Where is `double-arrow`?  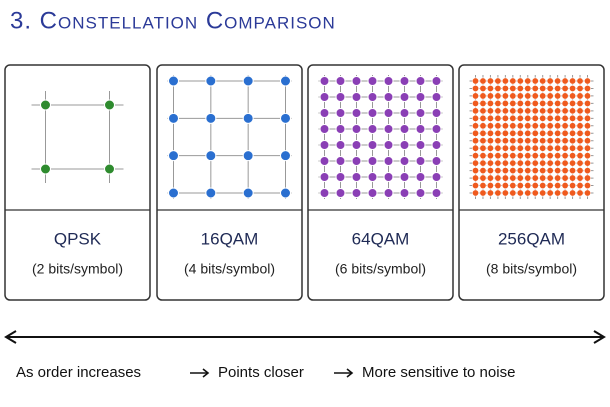
double-arrow is located at coordinates (305, 337).